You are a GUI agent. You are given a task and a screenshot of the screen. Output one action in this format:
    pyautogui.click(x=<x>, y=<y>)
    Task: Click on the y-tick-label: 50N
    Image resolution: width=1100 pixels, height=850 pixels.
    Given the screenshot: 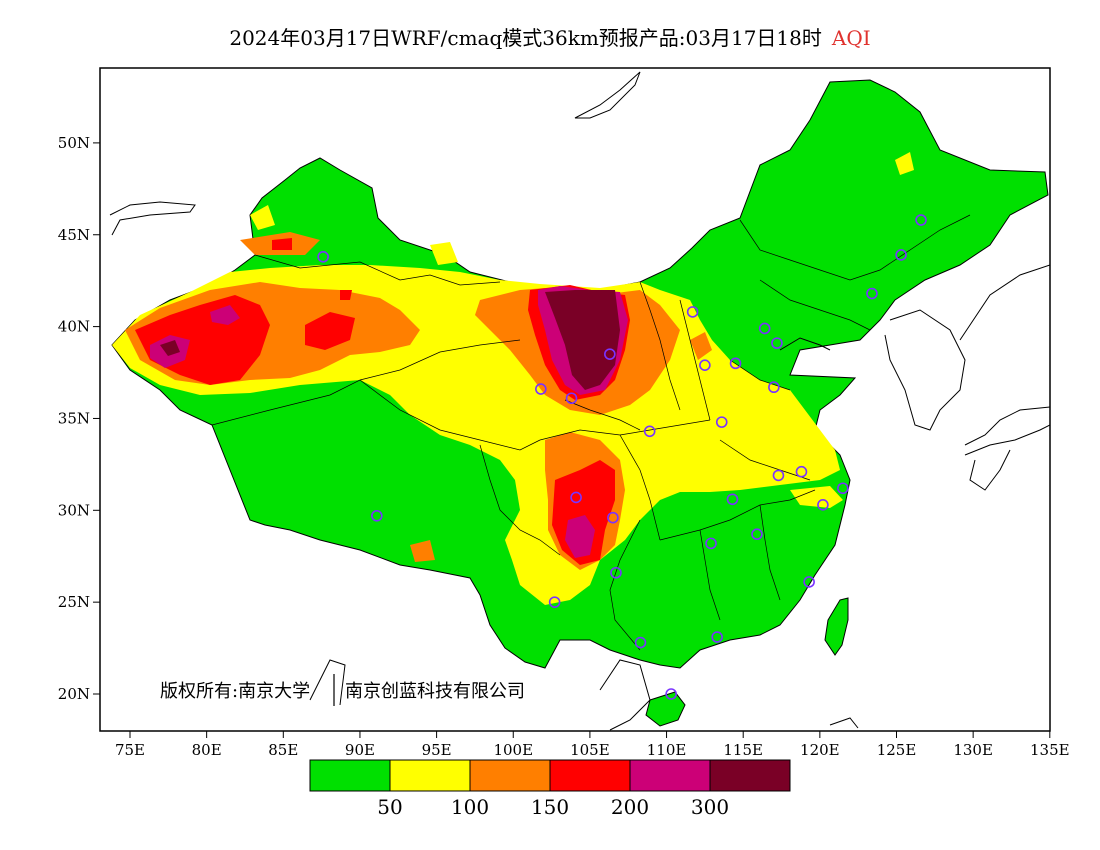 What is the action you would take?
    pyautogui.click(x=74, y=143)
    